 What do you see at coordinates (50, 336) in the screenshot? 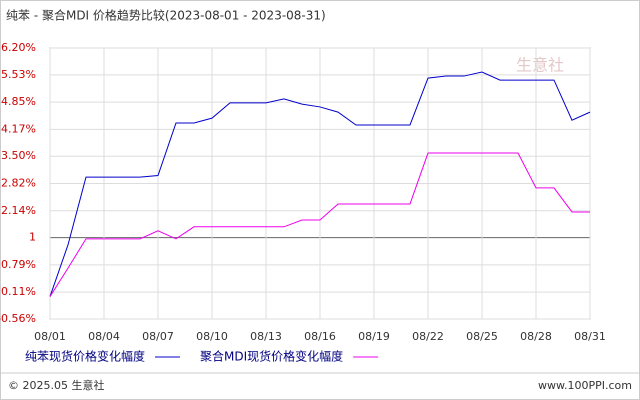
I see `x-tick-label: 08/01` at bounding box center [50, 336].